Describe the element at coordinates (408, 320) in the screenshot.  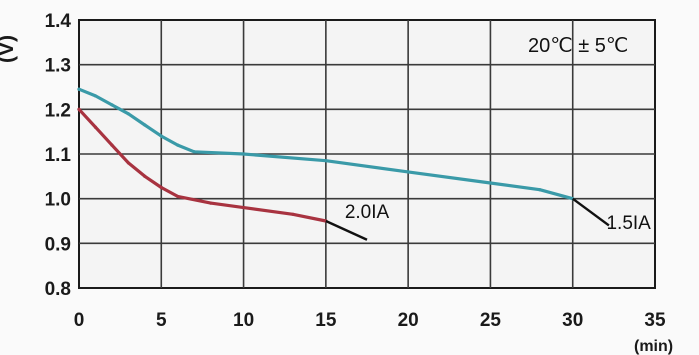
I see `x-tick-label: 20` at that location.